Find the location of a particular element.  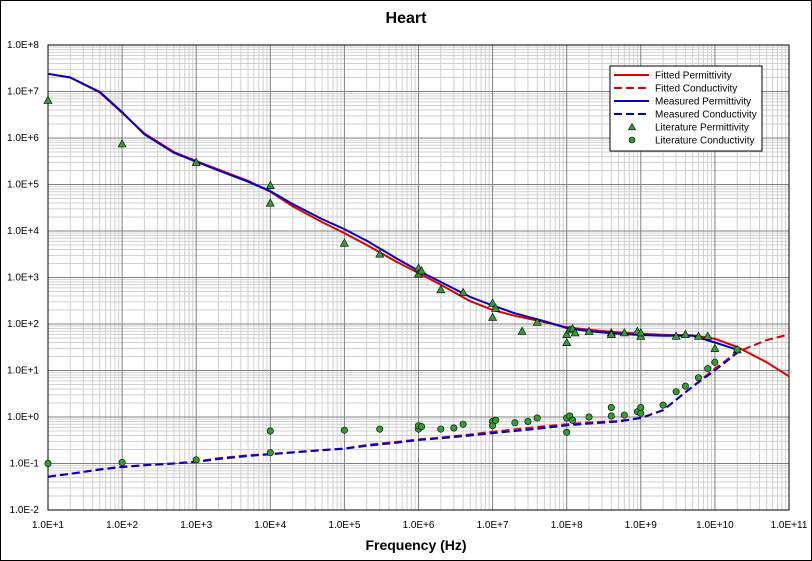

legend-swatch-literature-conductivity is located at coordinates (632, 140).